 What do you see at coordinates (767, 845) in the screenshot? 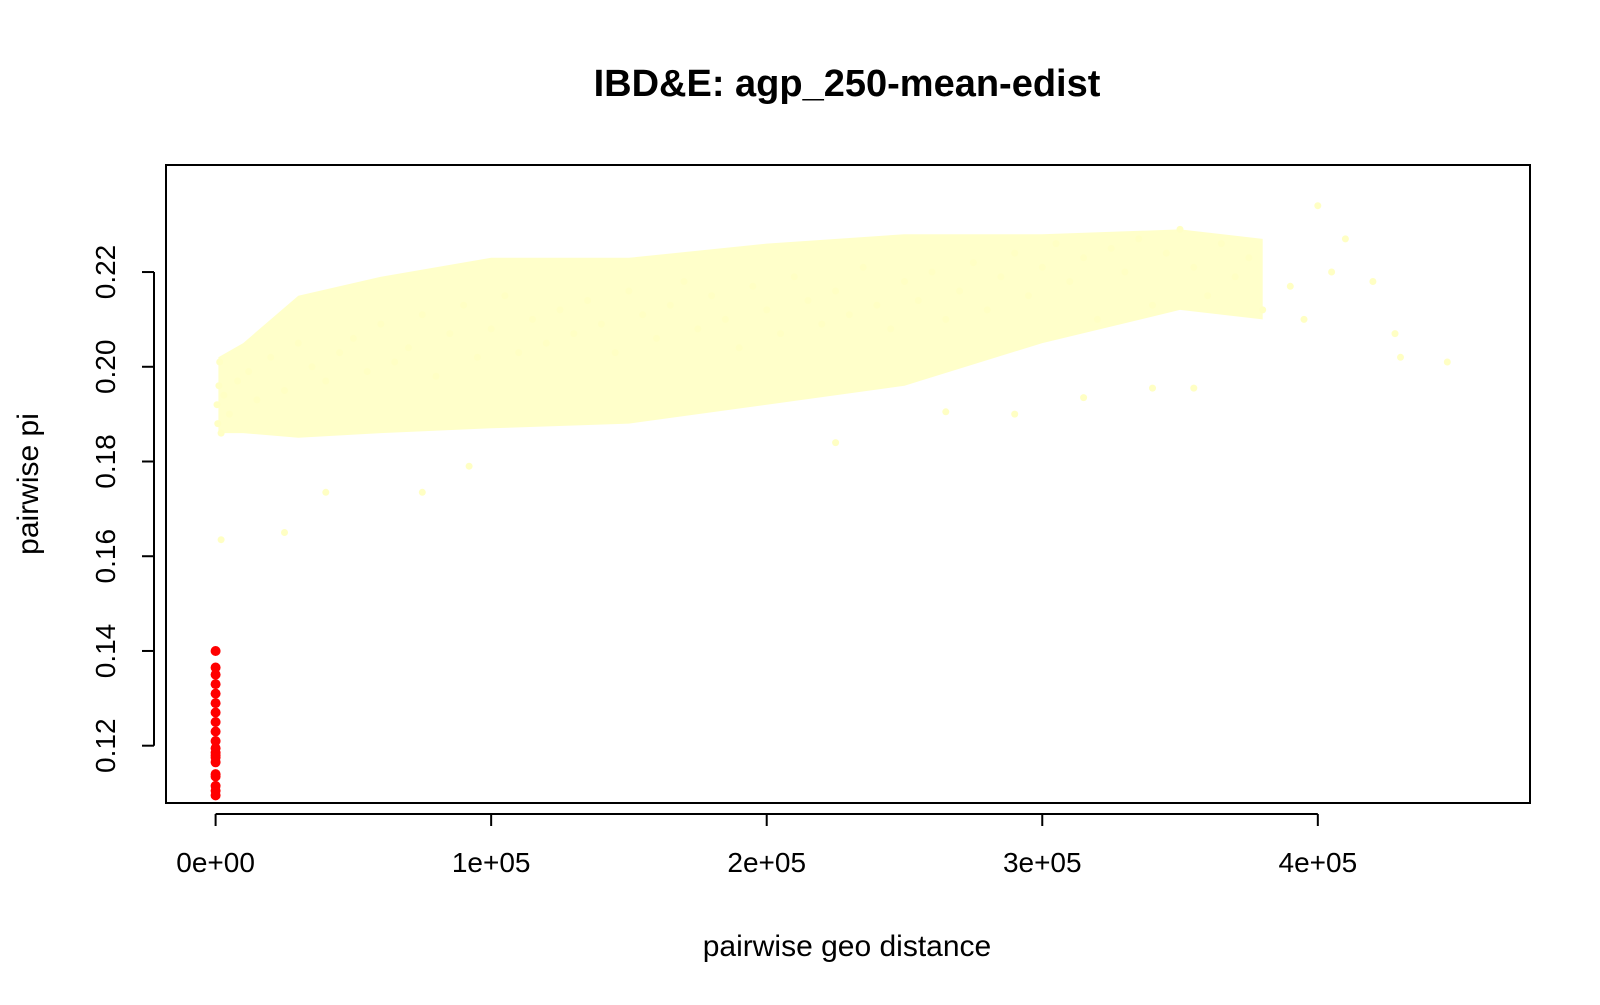
I see `x-axis: 0e+00 1e+05 2e+05 3e+05 4e+05` at bounding box center [767, 845].